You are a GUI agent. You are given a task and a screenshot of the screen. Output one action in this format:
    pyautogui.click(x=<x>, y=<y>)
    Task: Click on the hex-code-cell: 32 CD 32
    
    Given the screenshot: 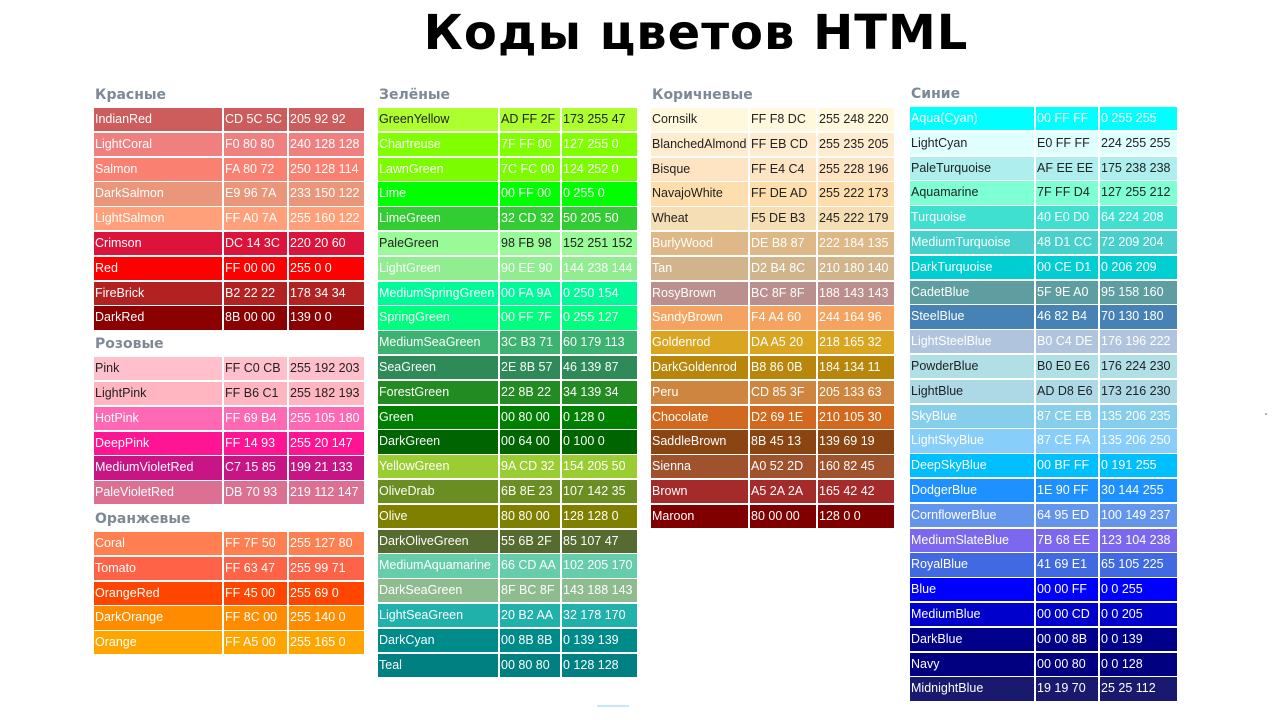 What is the action you would take?
    pyautogui.click(x=530, y=219)
    